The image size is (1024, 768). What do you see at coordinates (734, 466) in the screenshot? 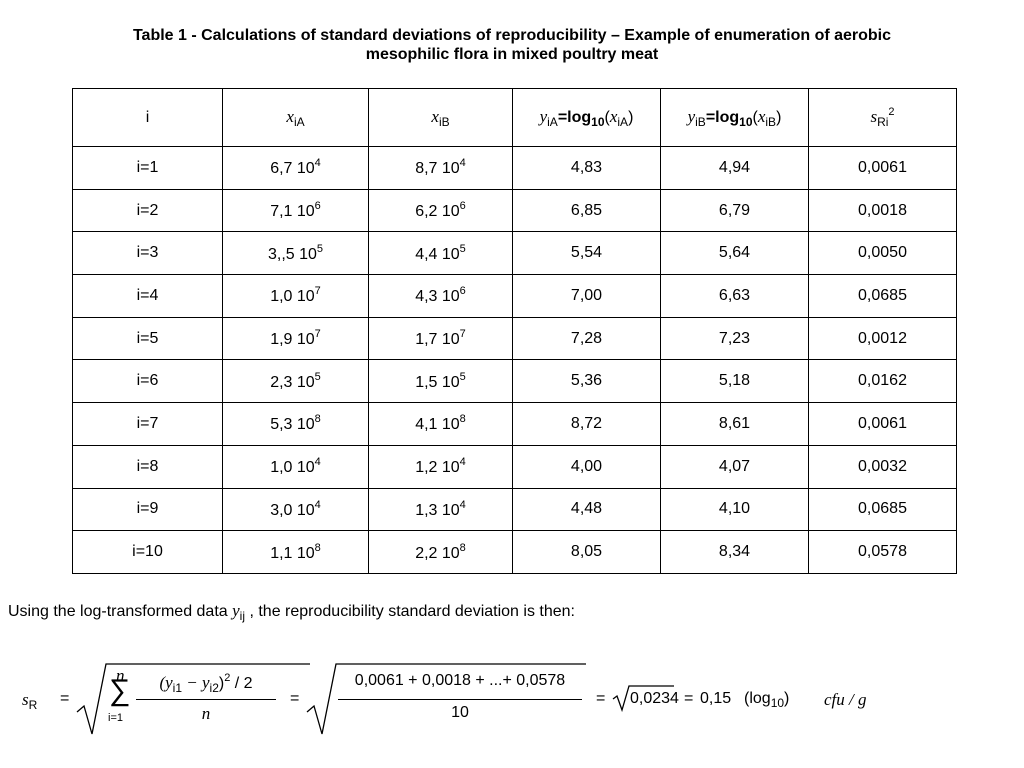
I see `cell-yib: 4,07` at bounding box center [734, 466].